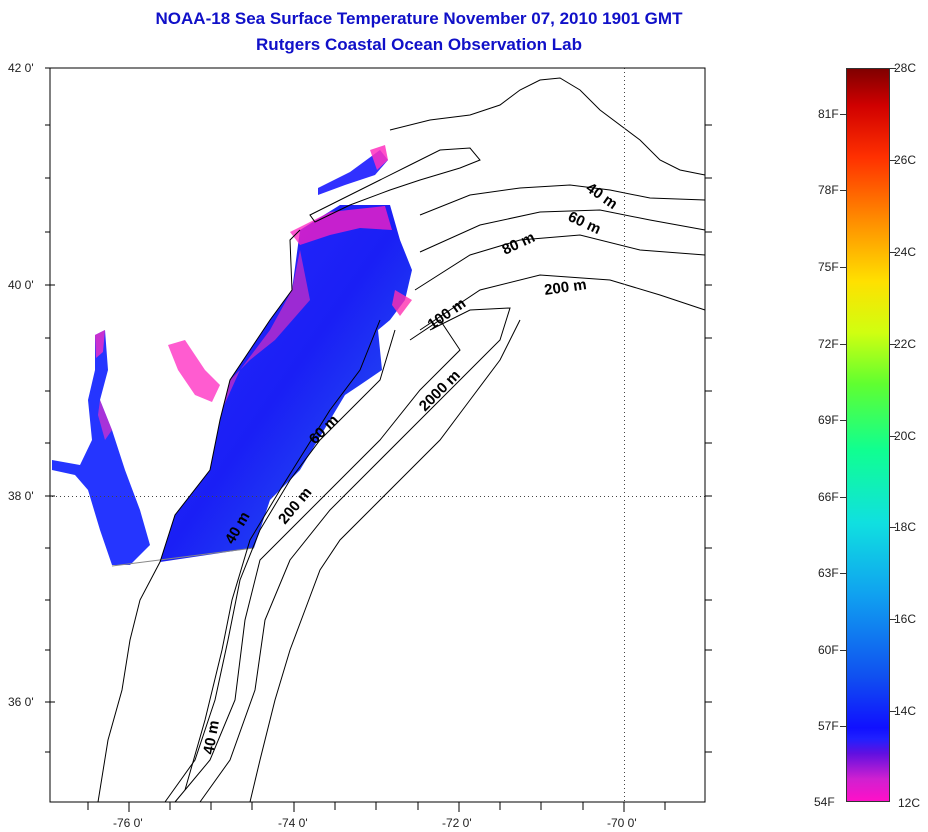 The height and width of the screenshot is (832, 928). Describe the element at coordinates (905, 252) in the screenshot. I see `colorbar-c-label: 24C` at that location.